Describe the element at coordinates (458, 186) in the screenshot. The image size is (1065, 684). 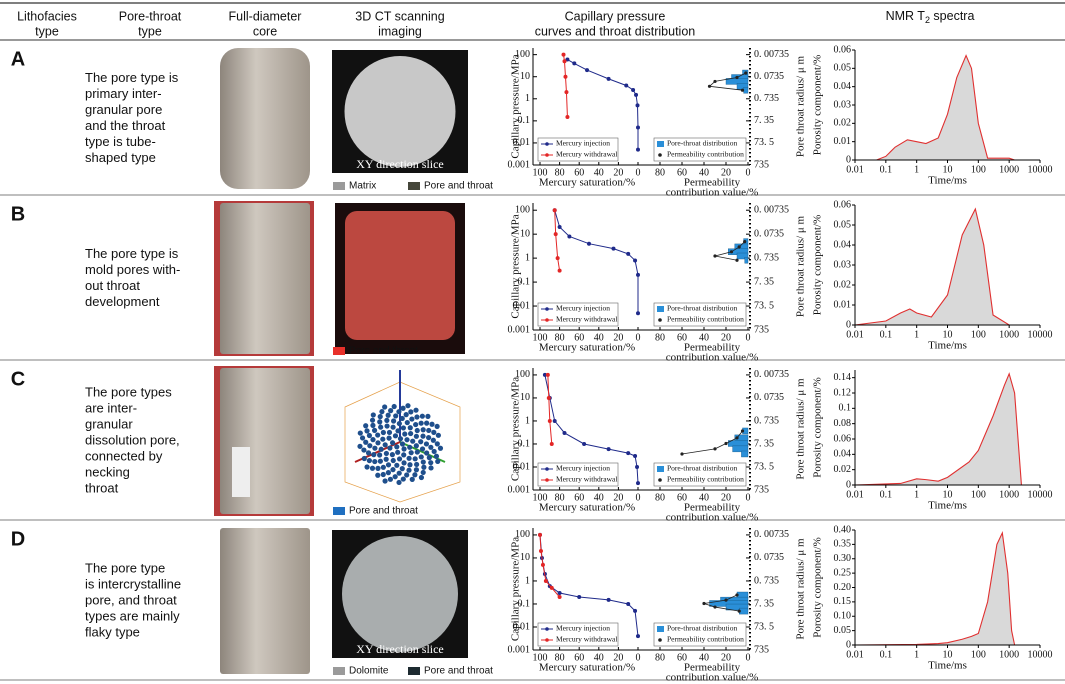
I see `legend-label: Pore and throat` at that location.